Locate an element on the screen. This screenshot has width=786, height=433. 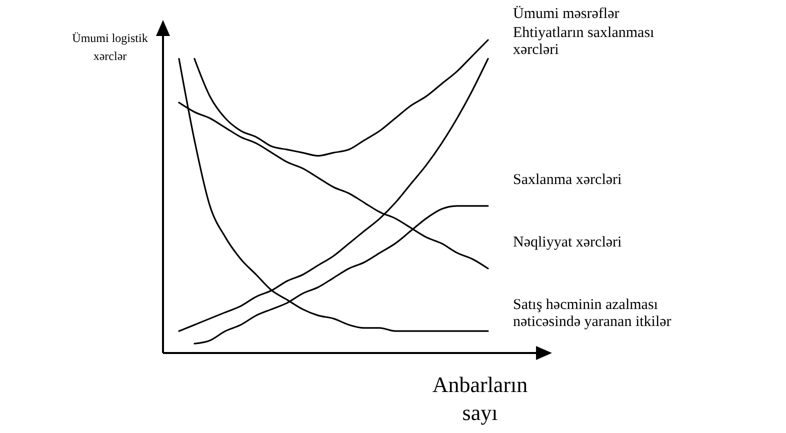
y-axis-title: Ümumi logistik xərclər is located at coordinates (110, 47).